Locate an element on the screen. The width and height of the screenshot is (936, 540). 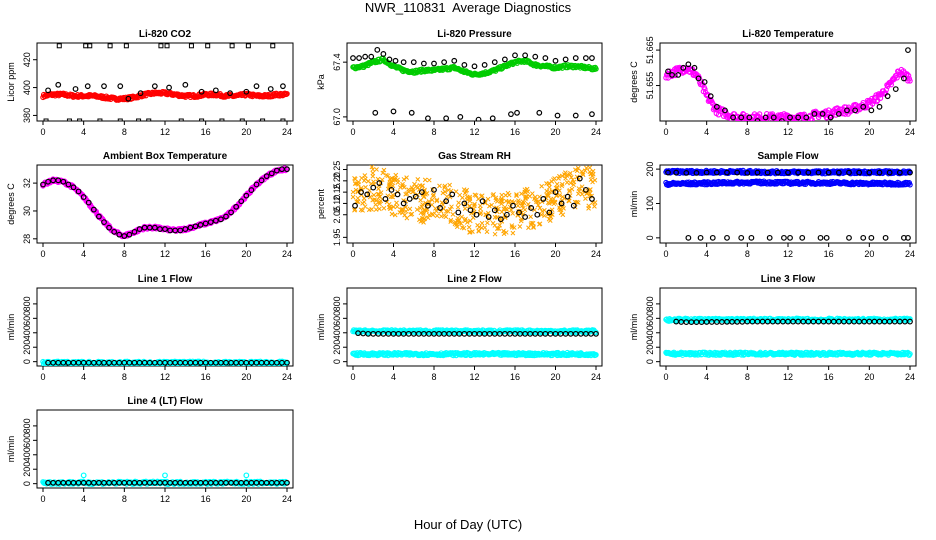
x-tick-label: 24 is located at coordinates (287, 499).